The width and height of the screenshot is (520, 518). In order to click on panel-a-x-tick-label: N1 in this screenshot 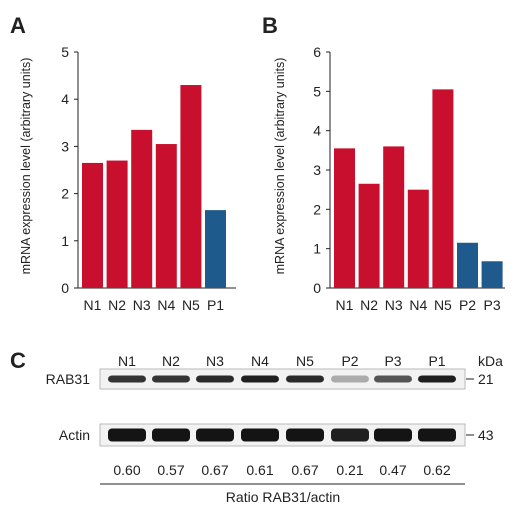, I will do `click(93, 305)`.